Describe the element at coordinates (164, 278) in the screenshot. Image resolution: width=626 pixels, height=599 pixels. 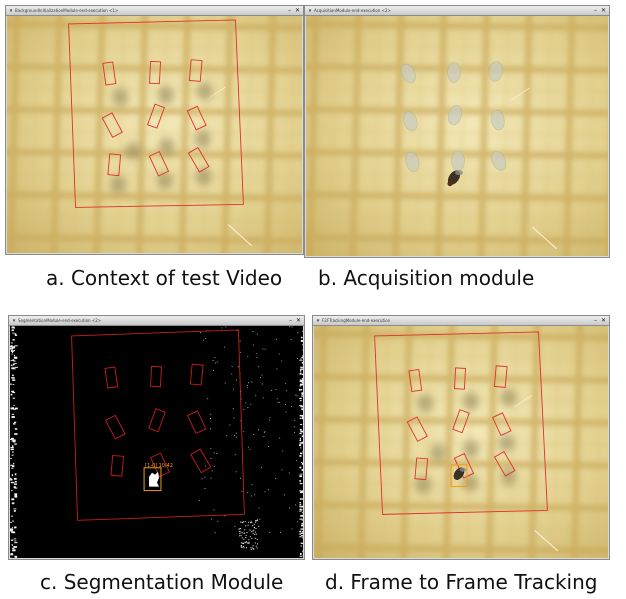
I see `caption-a: a. Context of test Video` at that location.